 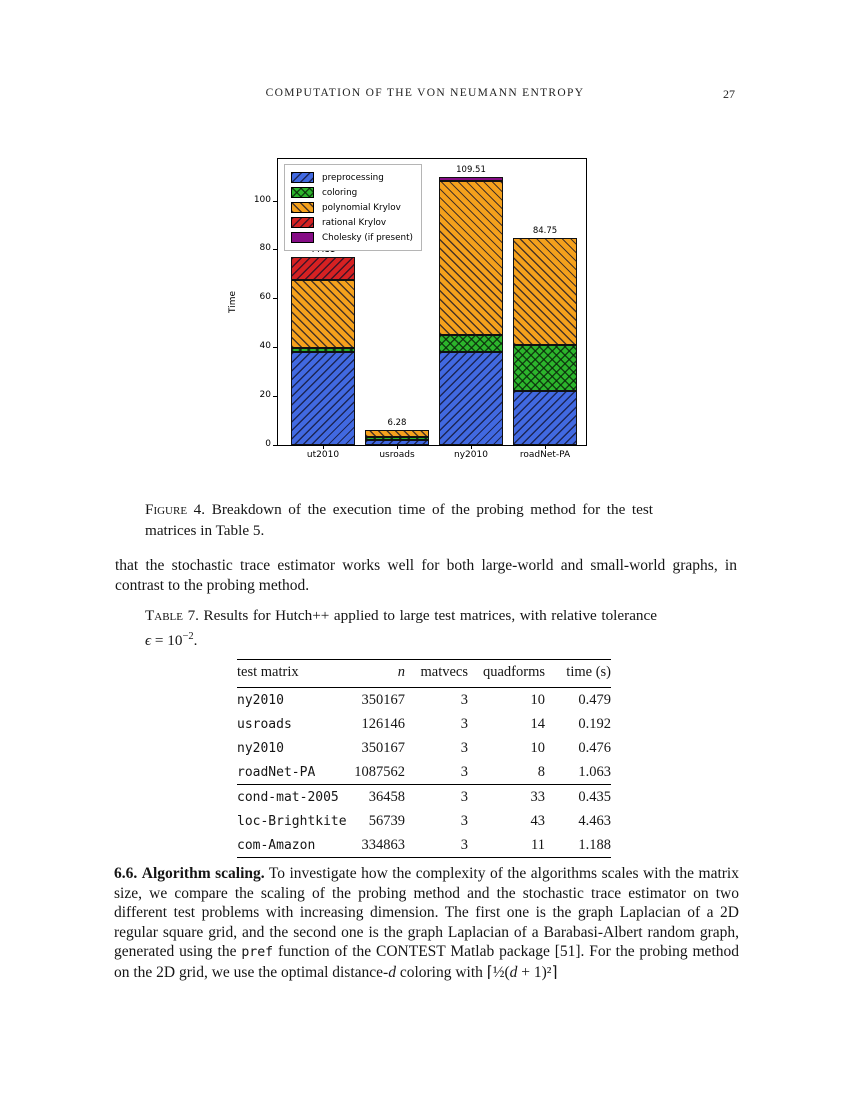 I want to click on table-cell: 1.063, so click(x=594, y=771).